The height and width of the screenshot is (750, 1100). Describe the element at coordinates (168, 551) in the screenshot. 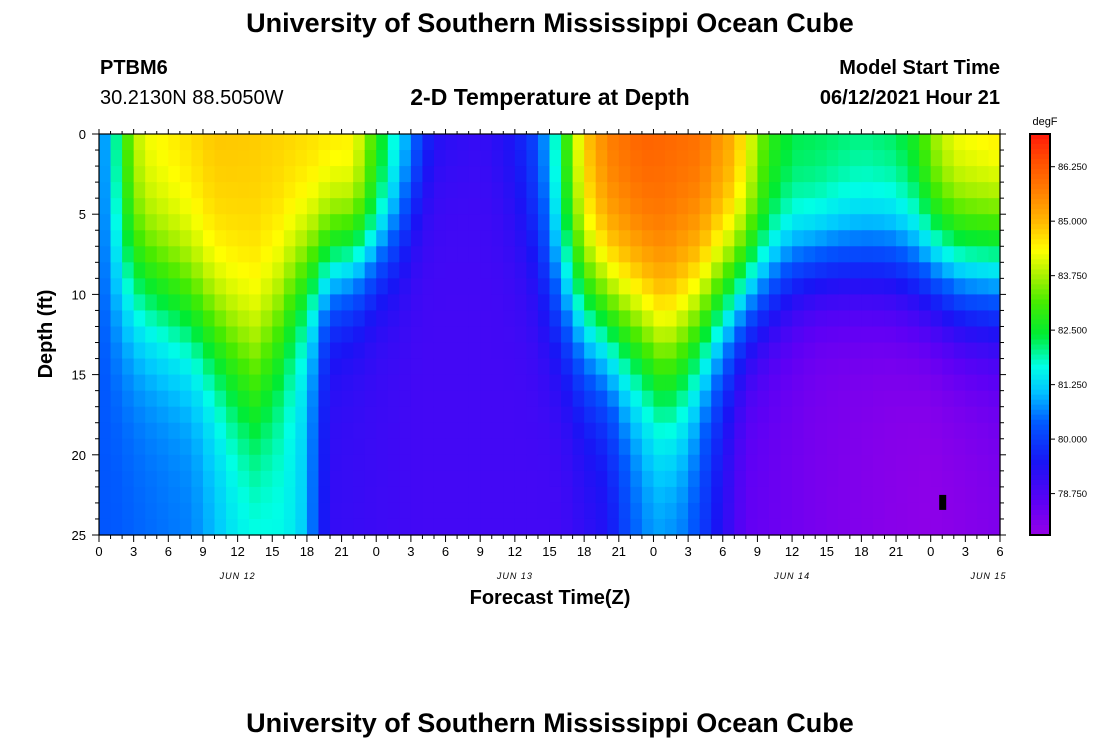

I see `x-tick-label: 6` at that location.